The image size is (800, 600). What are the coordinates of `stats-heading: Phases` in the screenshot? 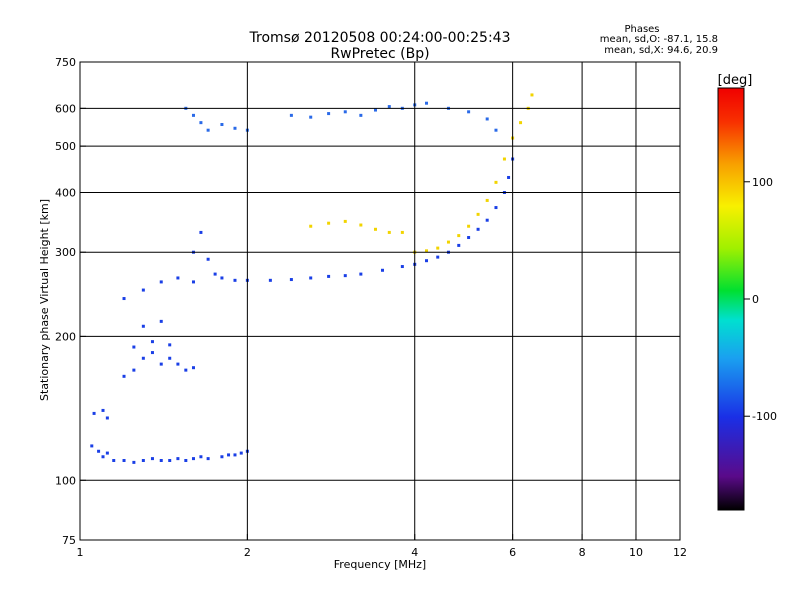 It's located at (641, 29).